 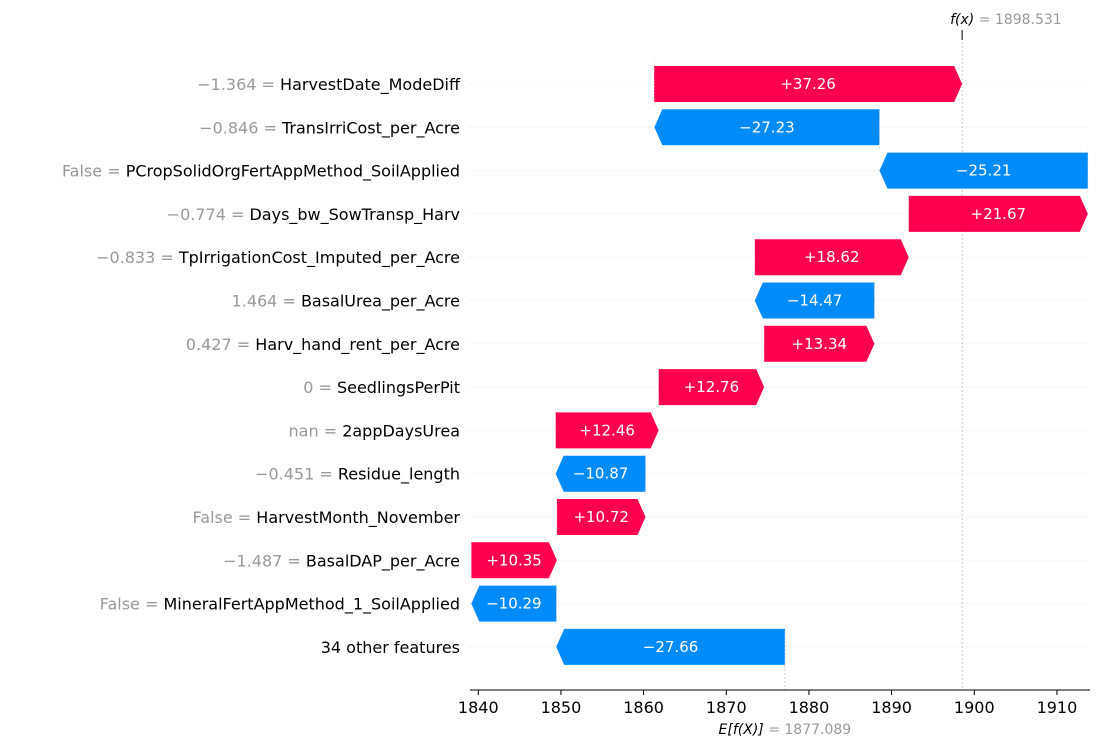 I want to click on feature-name: HarvestMonth_November, so click(x=358, y=518).